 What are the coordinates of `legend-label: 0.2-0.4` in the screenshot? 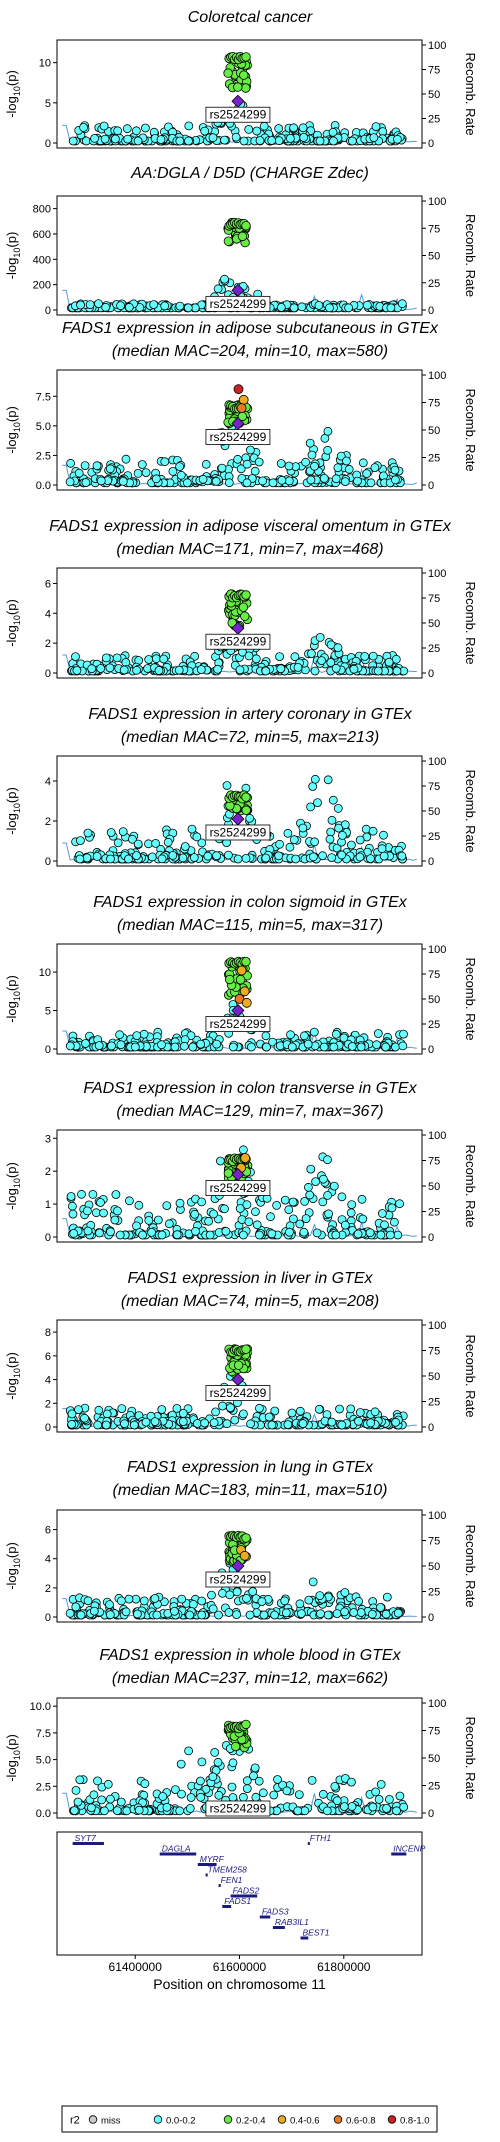 It's located at (251, 2121).